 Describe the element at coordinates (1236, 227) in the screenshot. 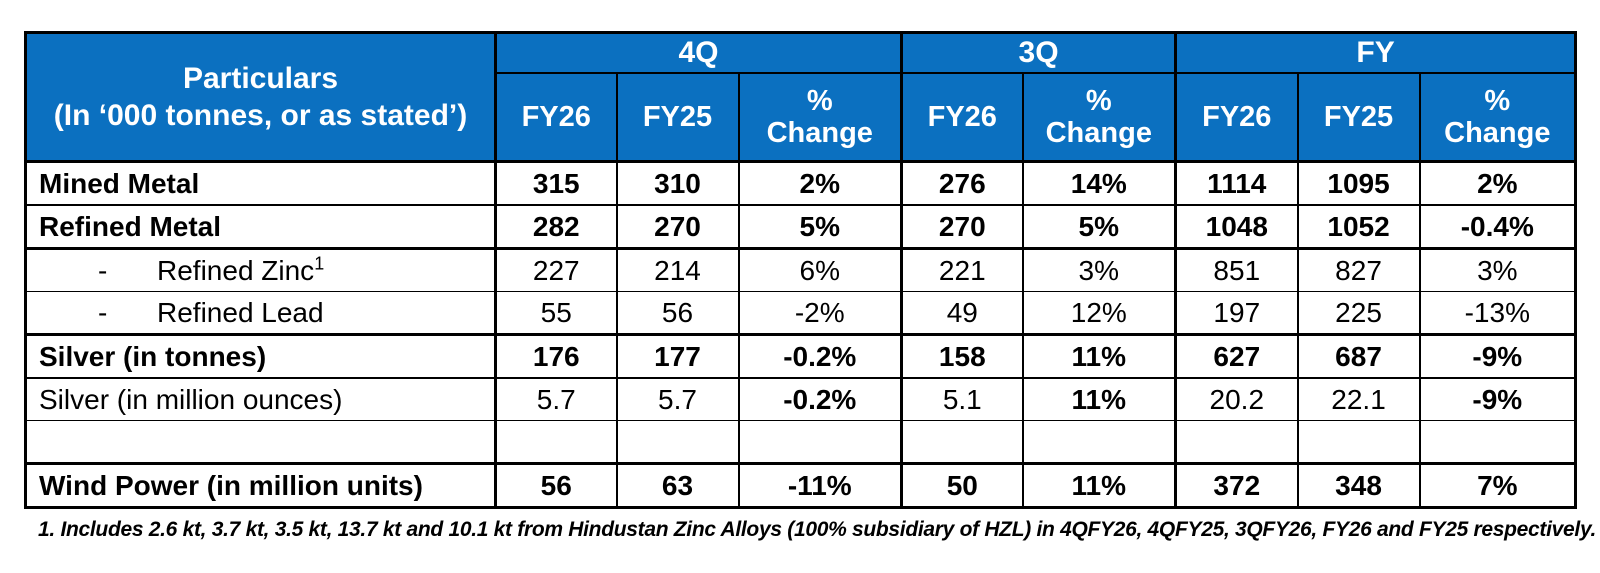

I see `value-cell: 1048` at that location.